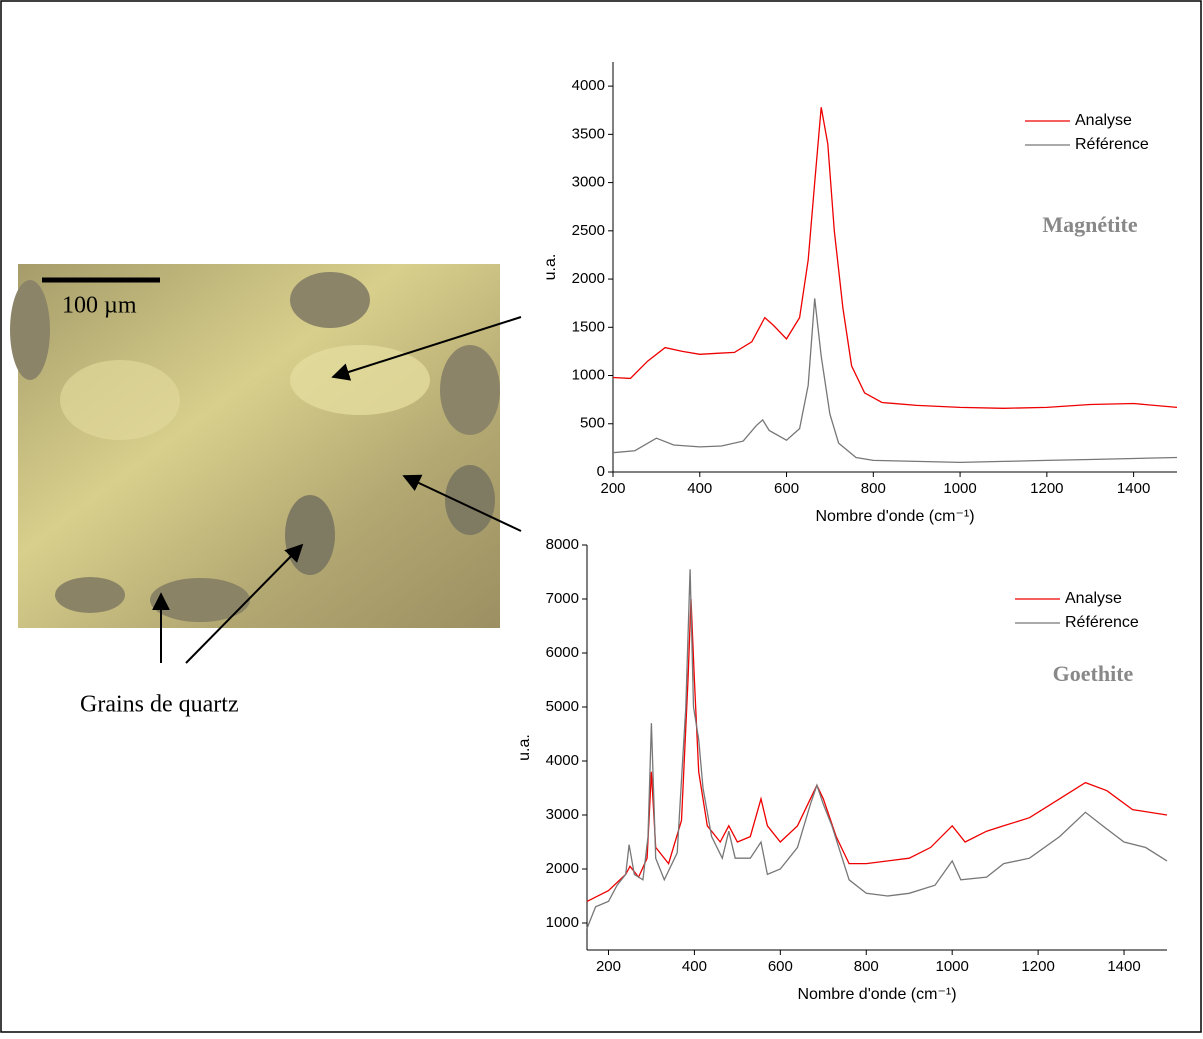 The width and height of the screenshot is (1203, 1039). I want to click on micrograph, so click(255, 446).